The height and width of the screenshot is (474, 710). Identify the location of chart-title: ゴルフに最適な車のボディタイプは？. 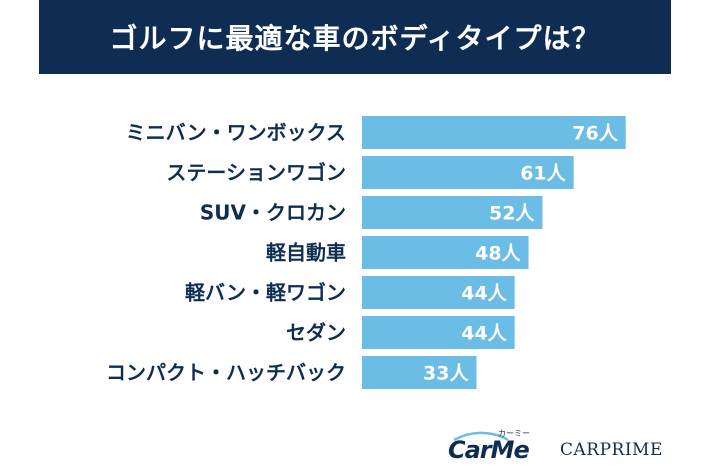
(355, 38).